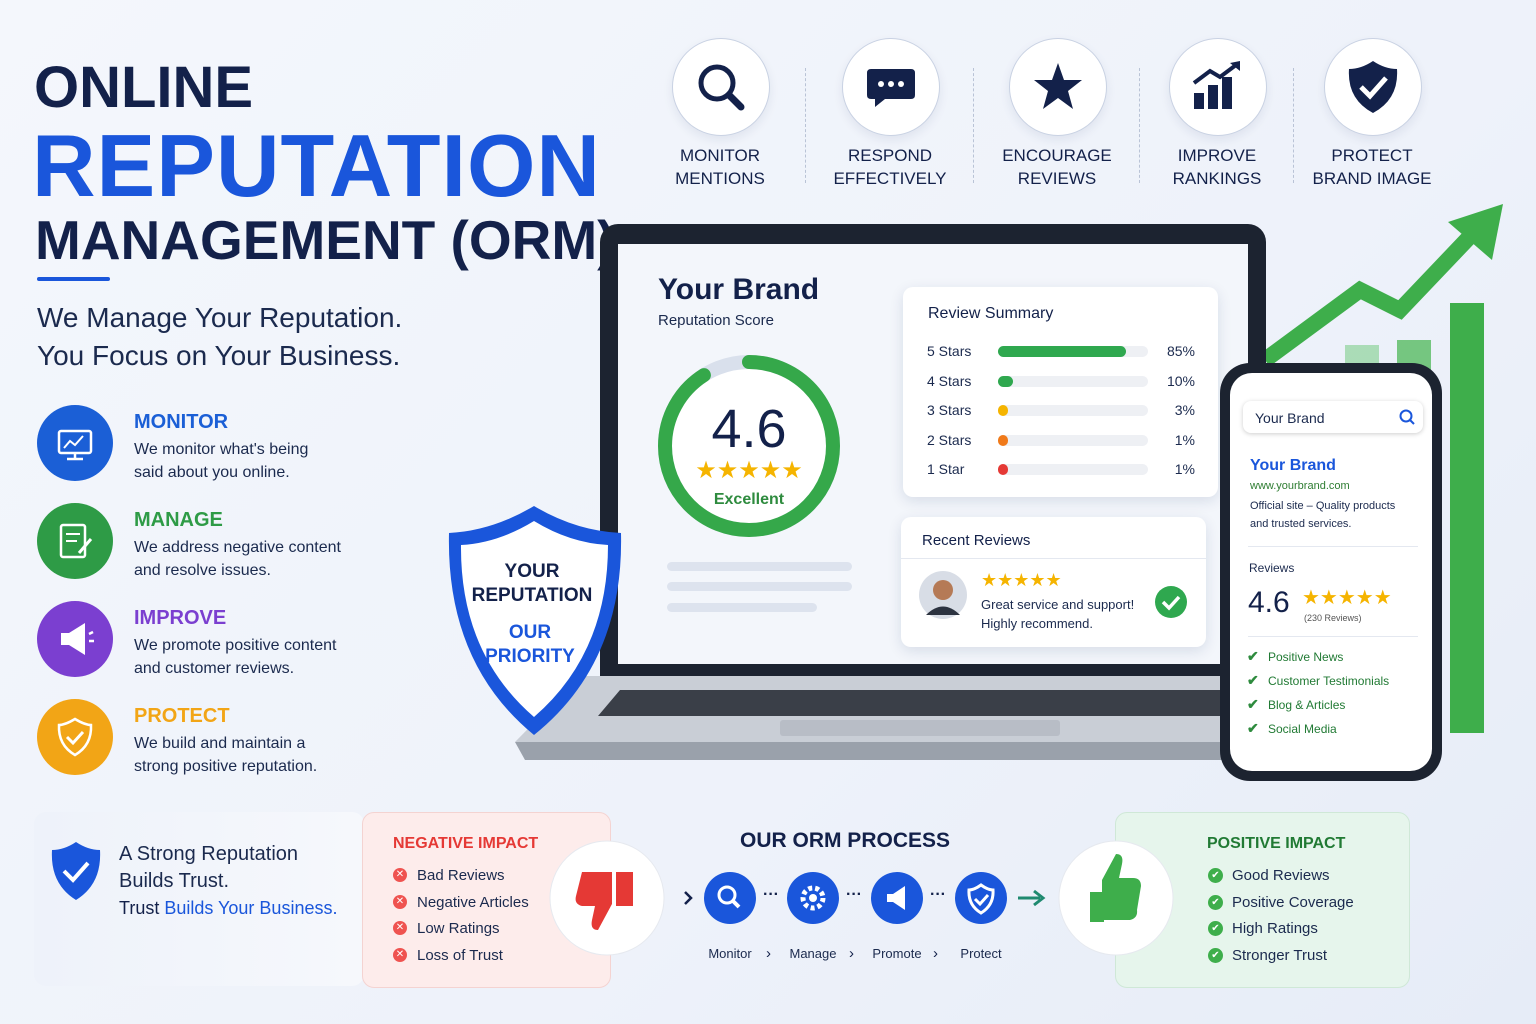  I want to click on row-label: 3 Stars, so click(949, 410).